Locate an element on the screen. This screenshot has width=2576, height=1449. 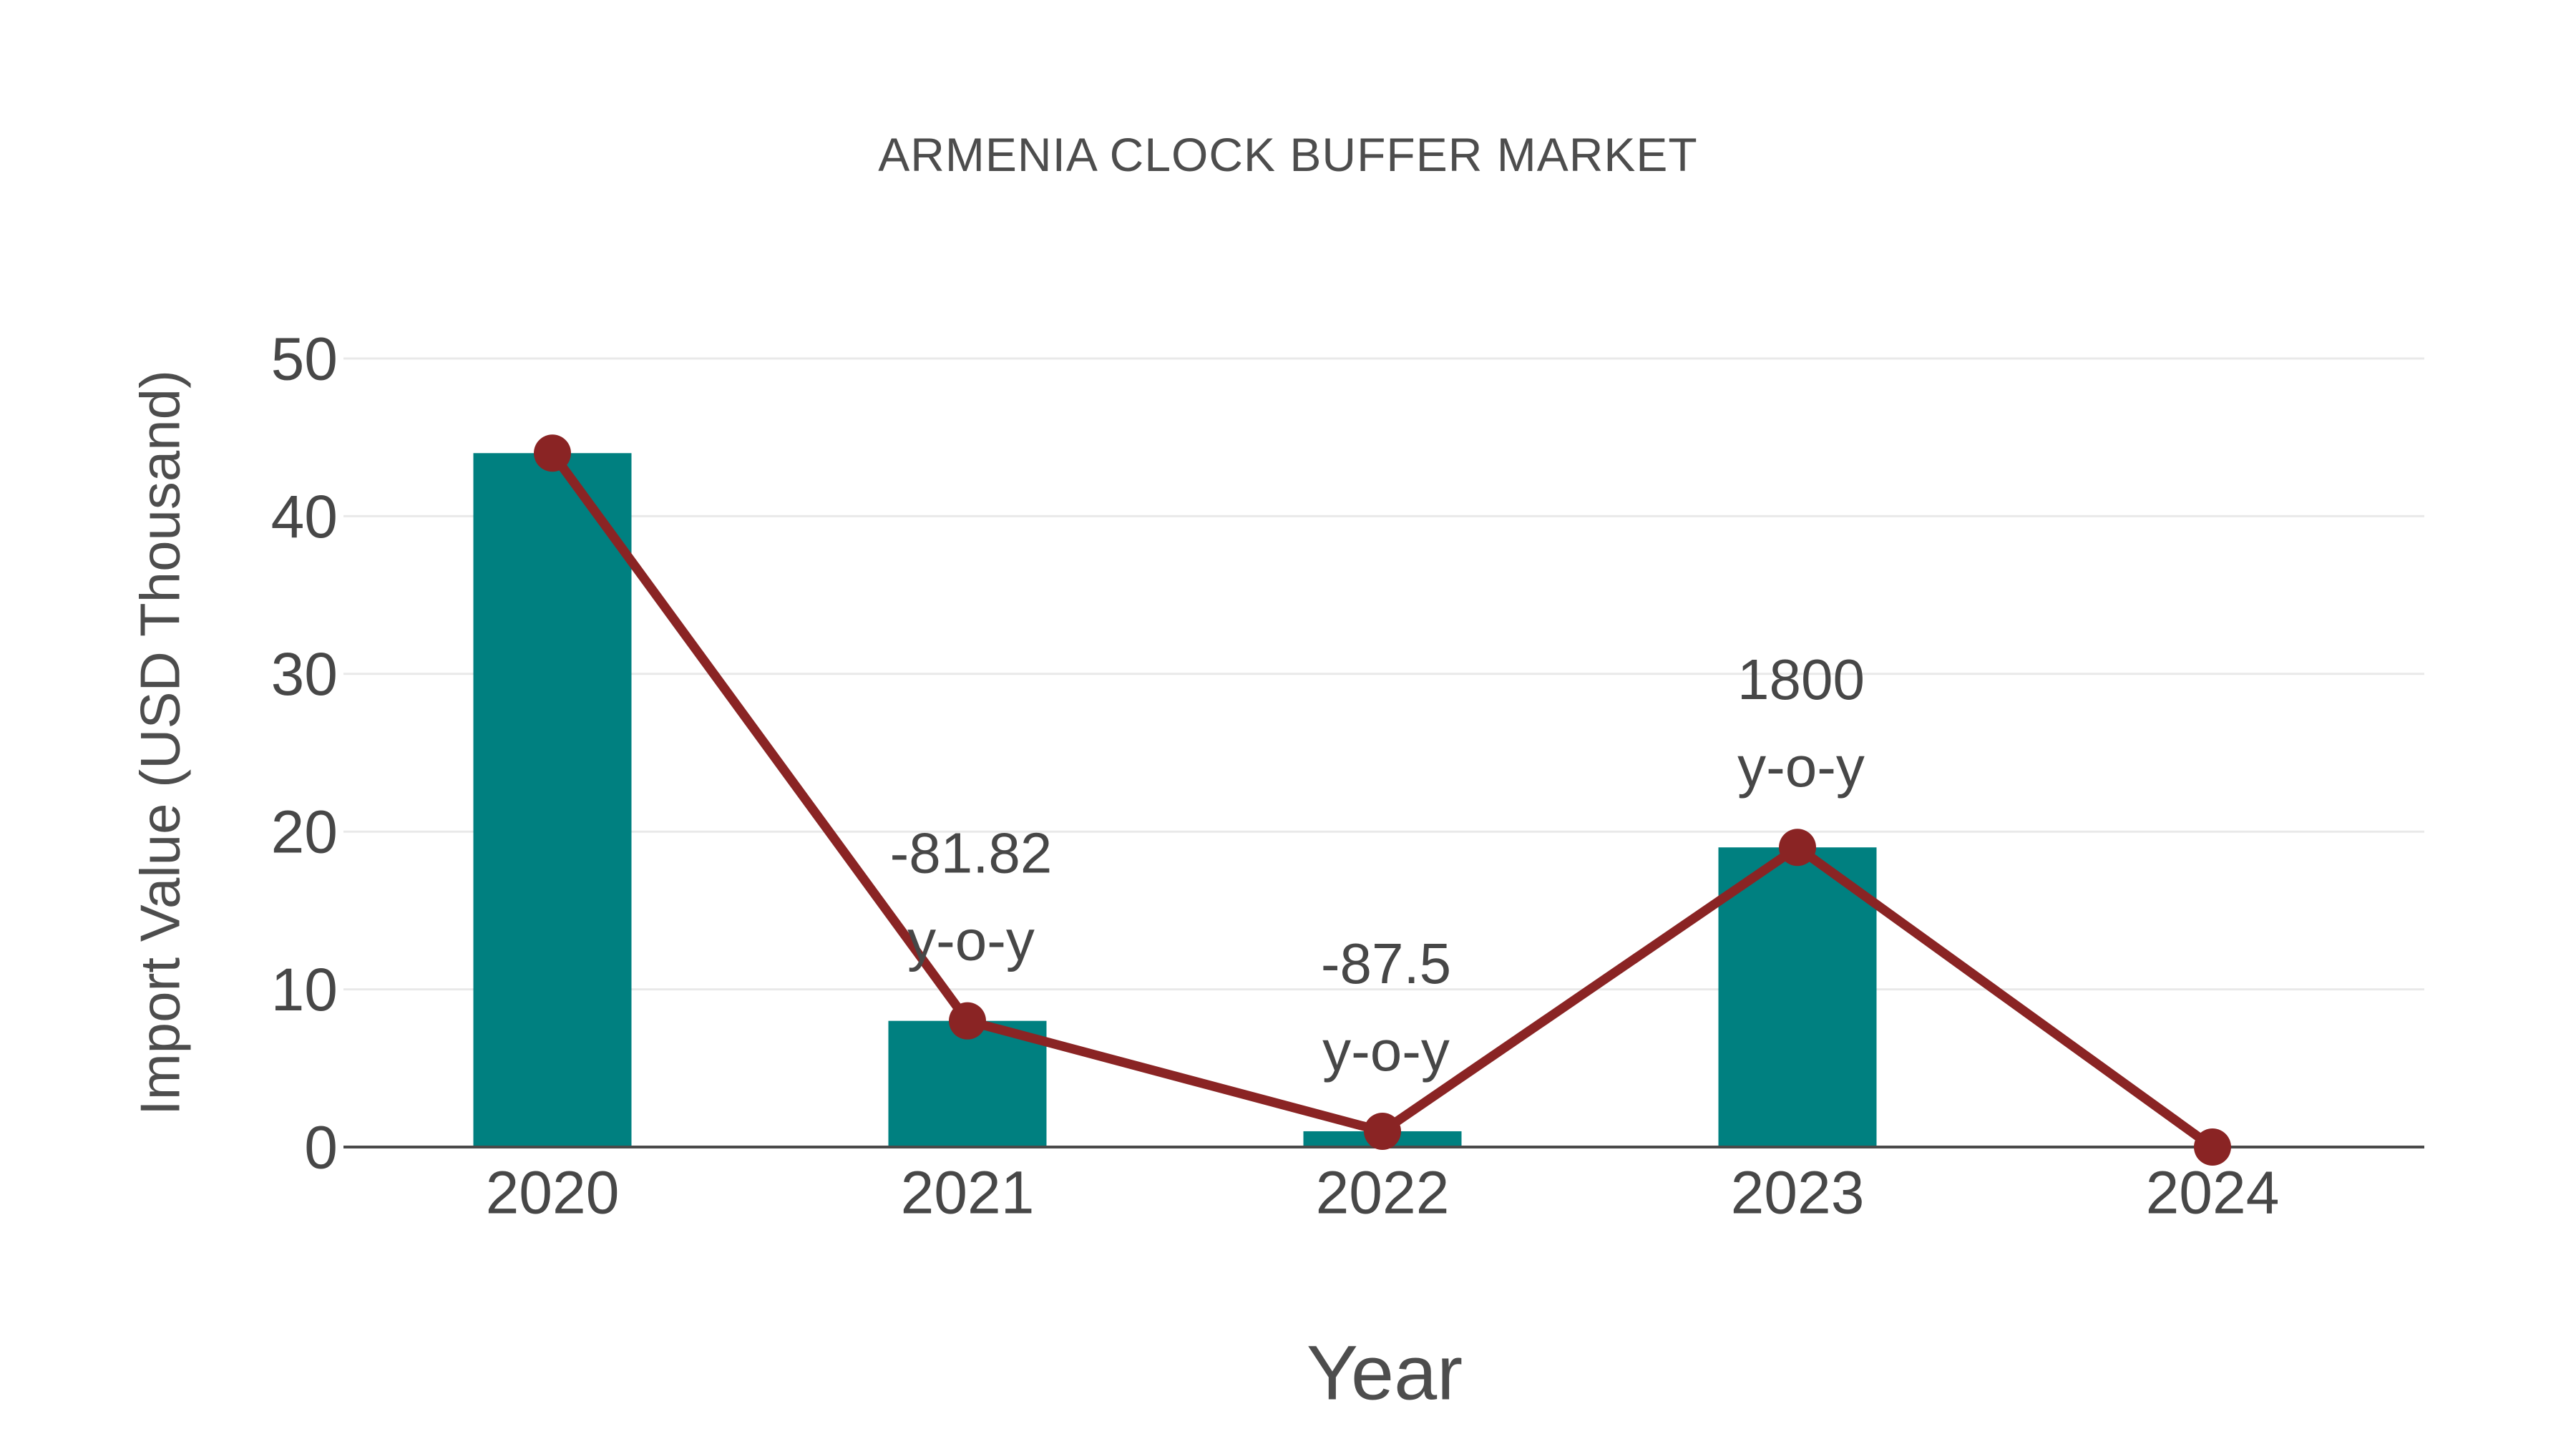
x-tick-label-2023: 2023 is located at coordinates (1798, 1192).